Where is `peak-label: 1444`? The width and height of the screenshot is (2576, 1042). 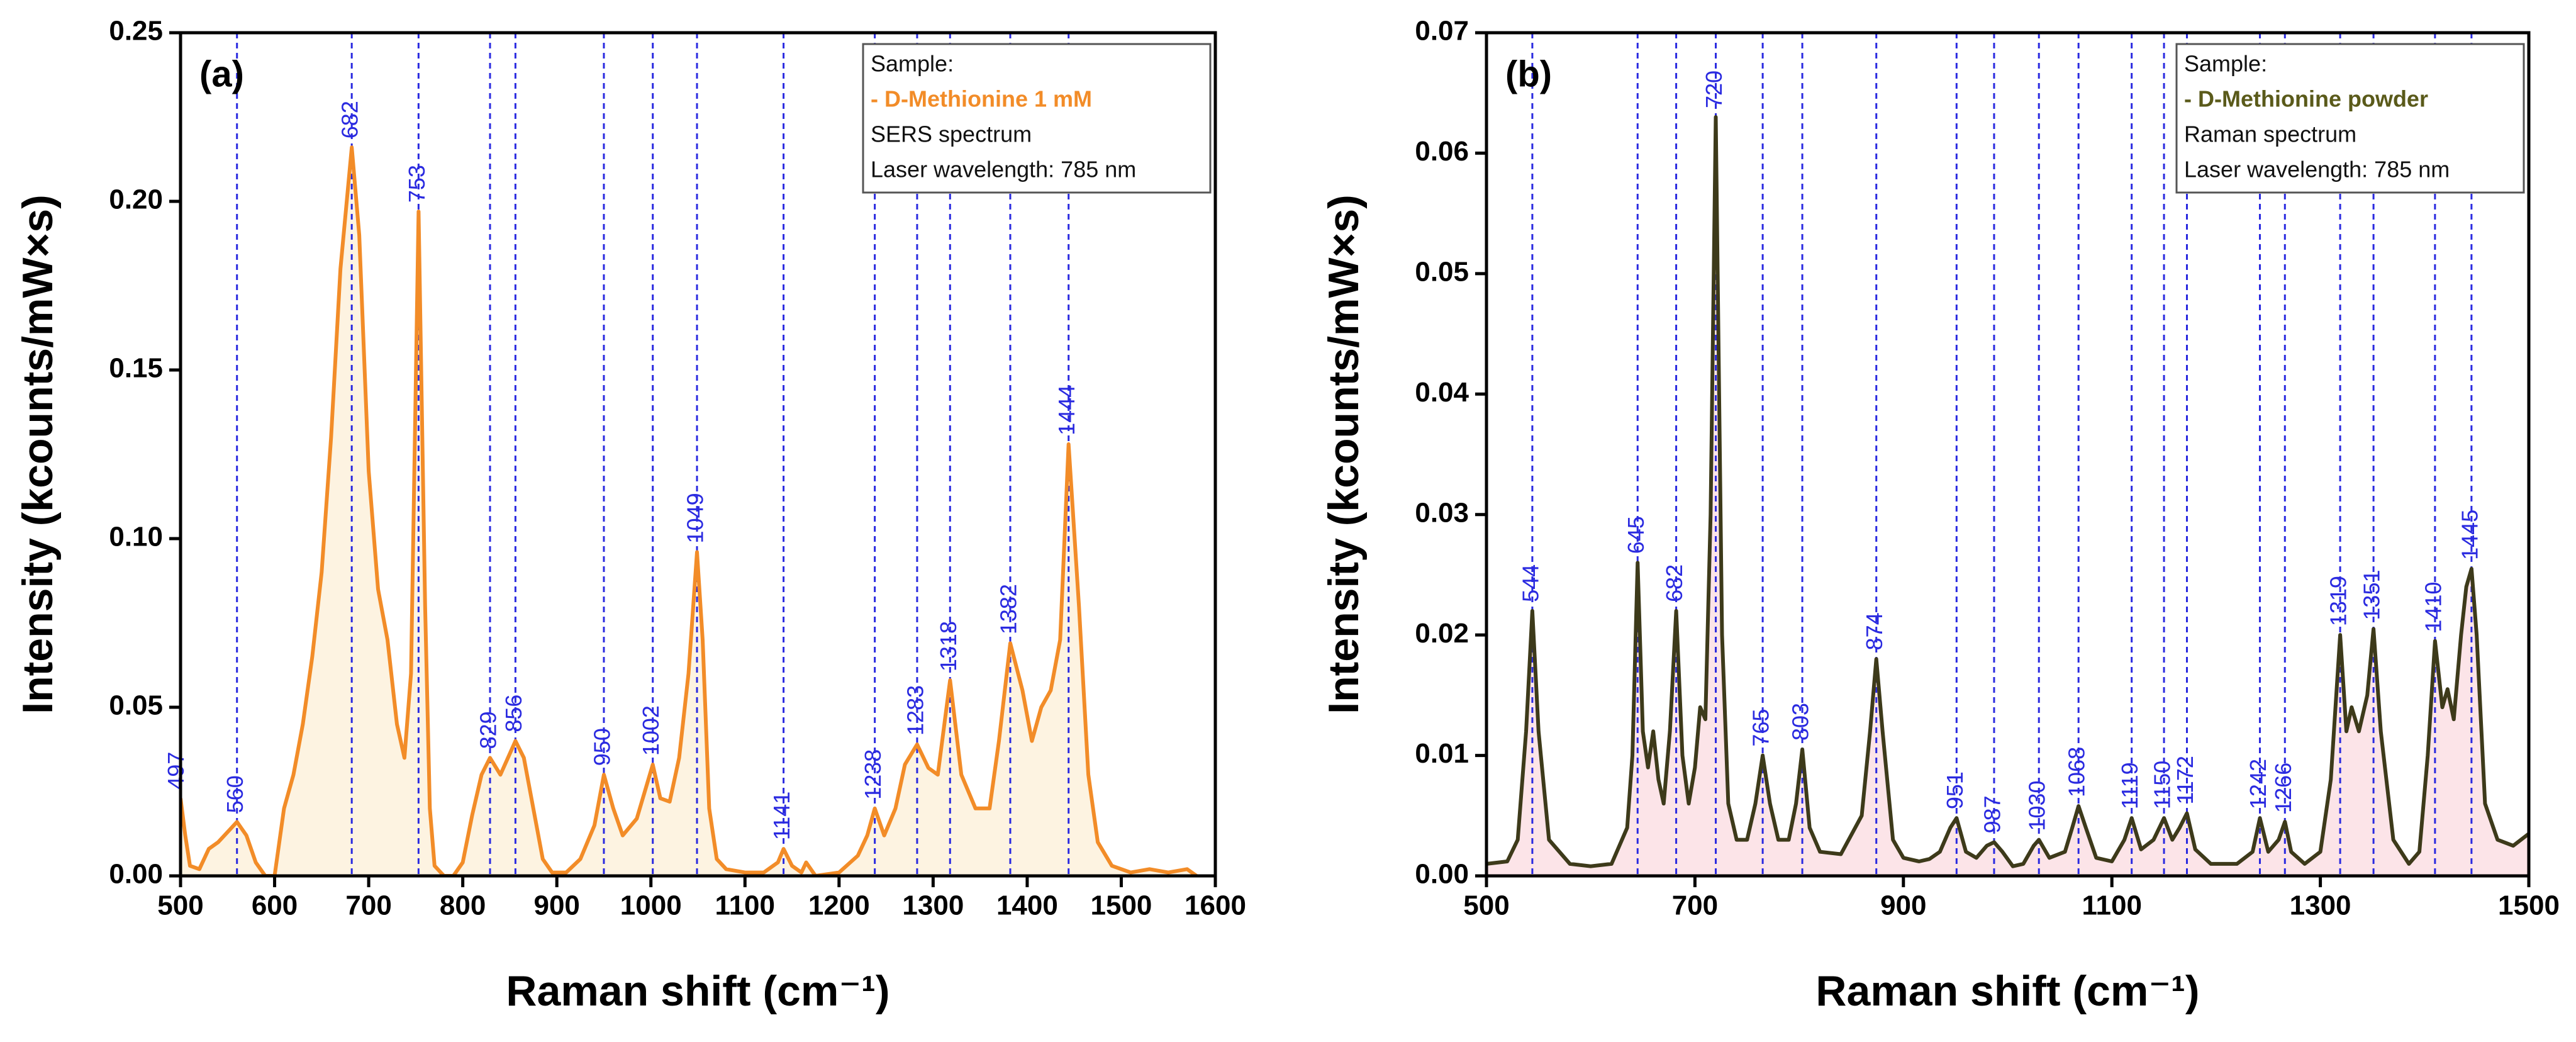
peak-label: 1444 is located at coordinates (1066, 410).